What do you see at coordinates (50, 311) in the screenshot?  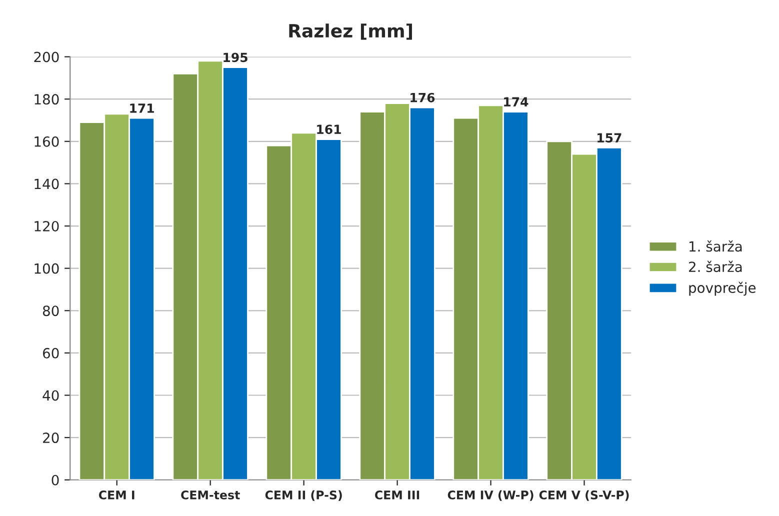 I see `y-tick-label: 80` at bounding box center [50, 311].